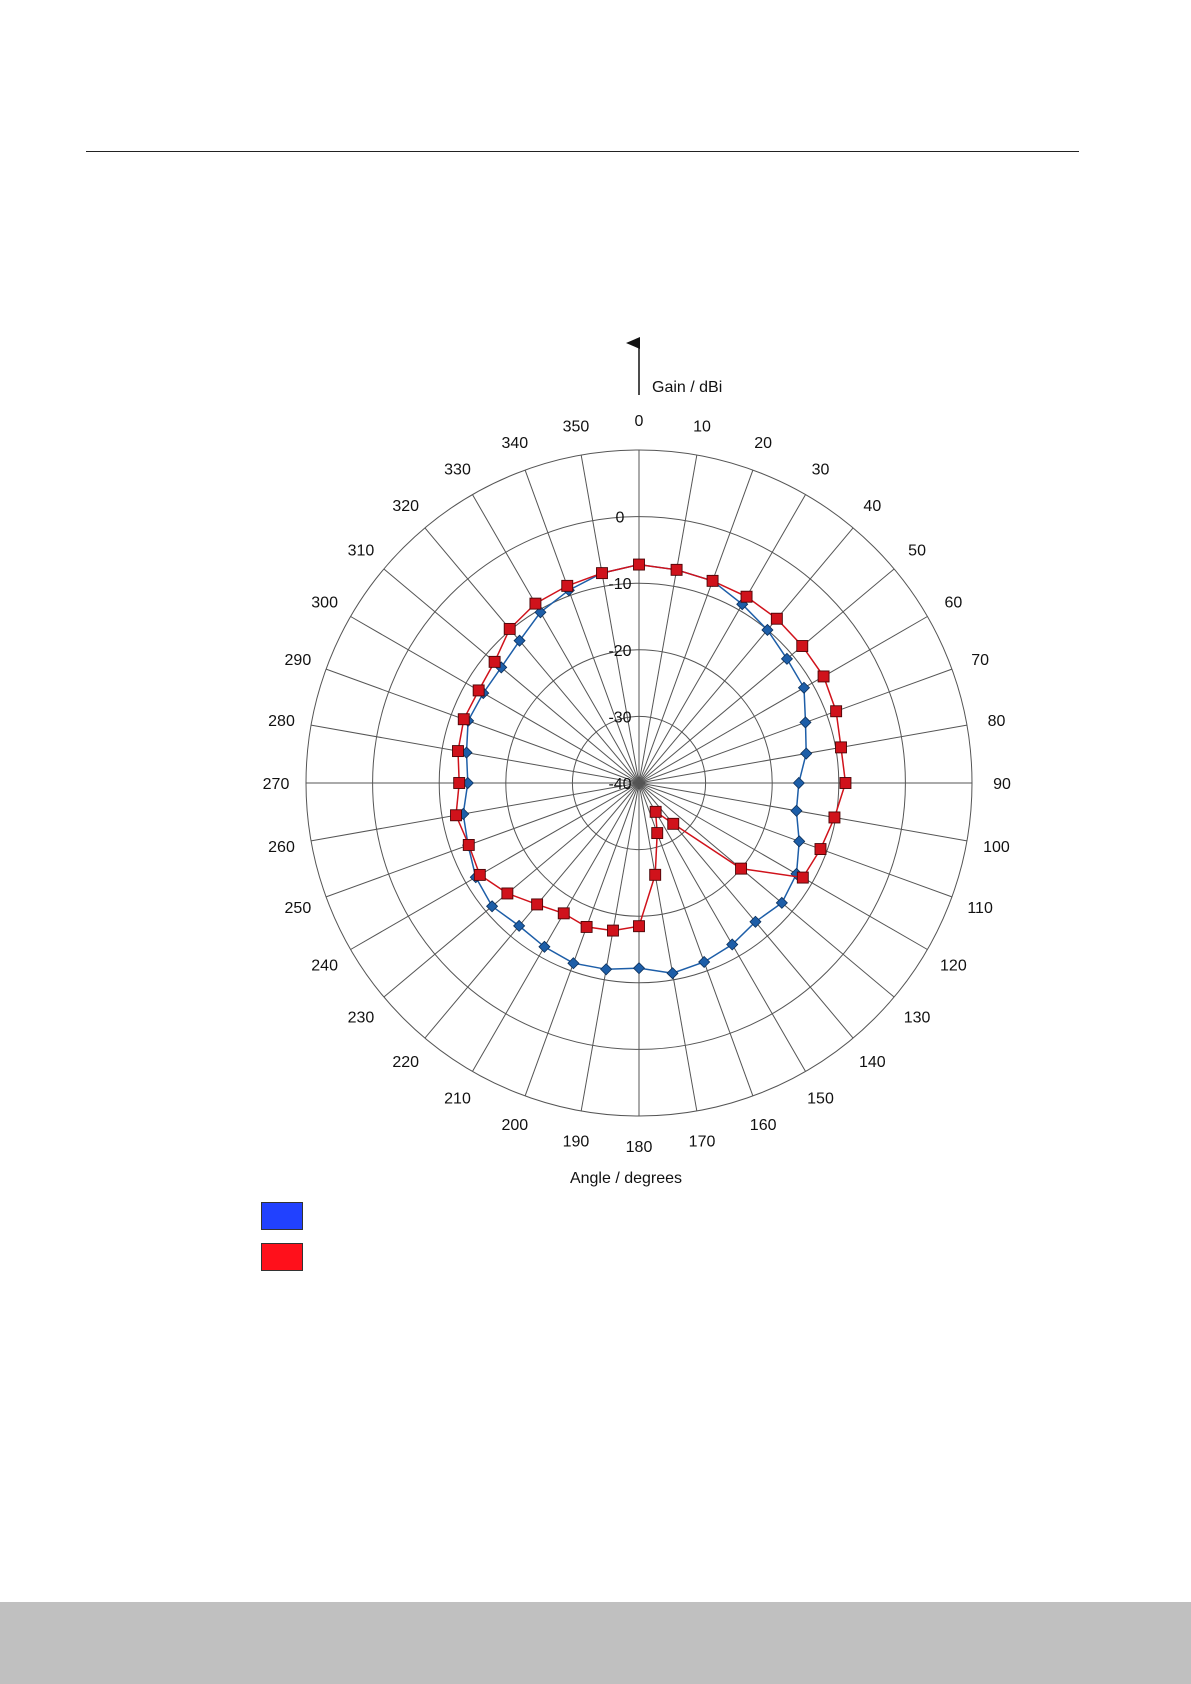  What do you see at coordinates (324, 603) in the screenshot?
I see `angle-tick-label: 300` at bounding box center [324, 603].